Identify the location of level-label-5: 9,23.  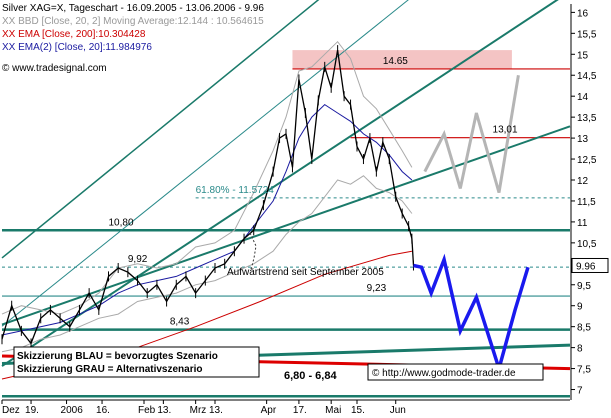
(377, 288).